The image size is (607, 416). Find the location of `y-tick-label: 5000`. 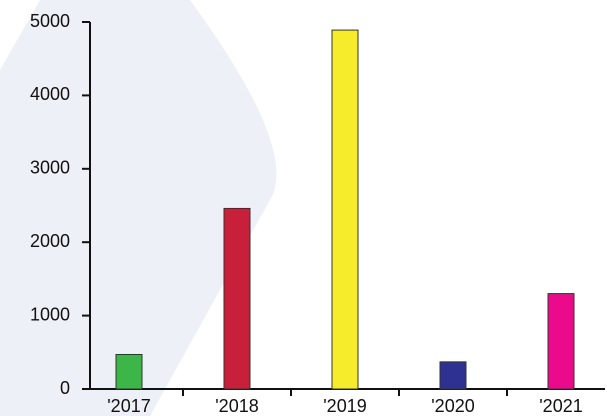

y-tick-label: 5000 is located at coordinates (50, 21).